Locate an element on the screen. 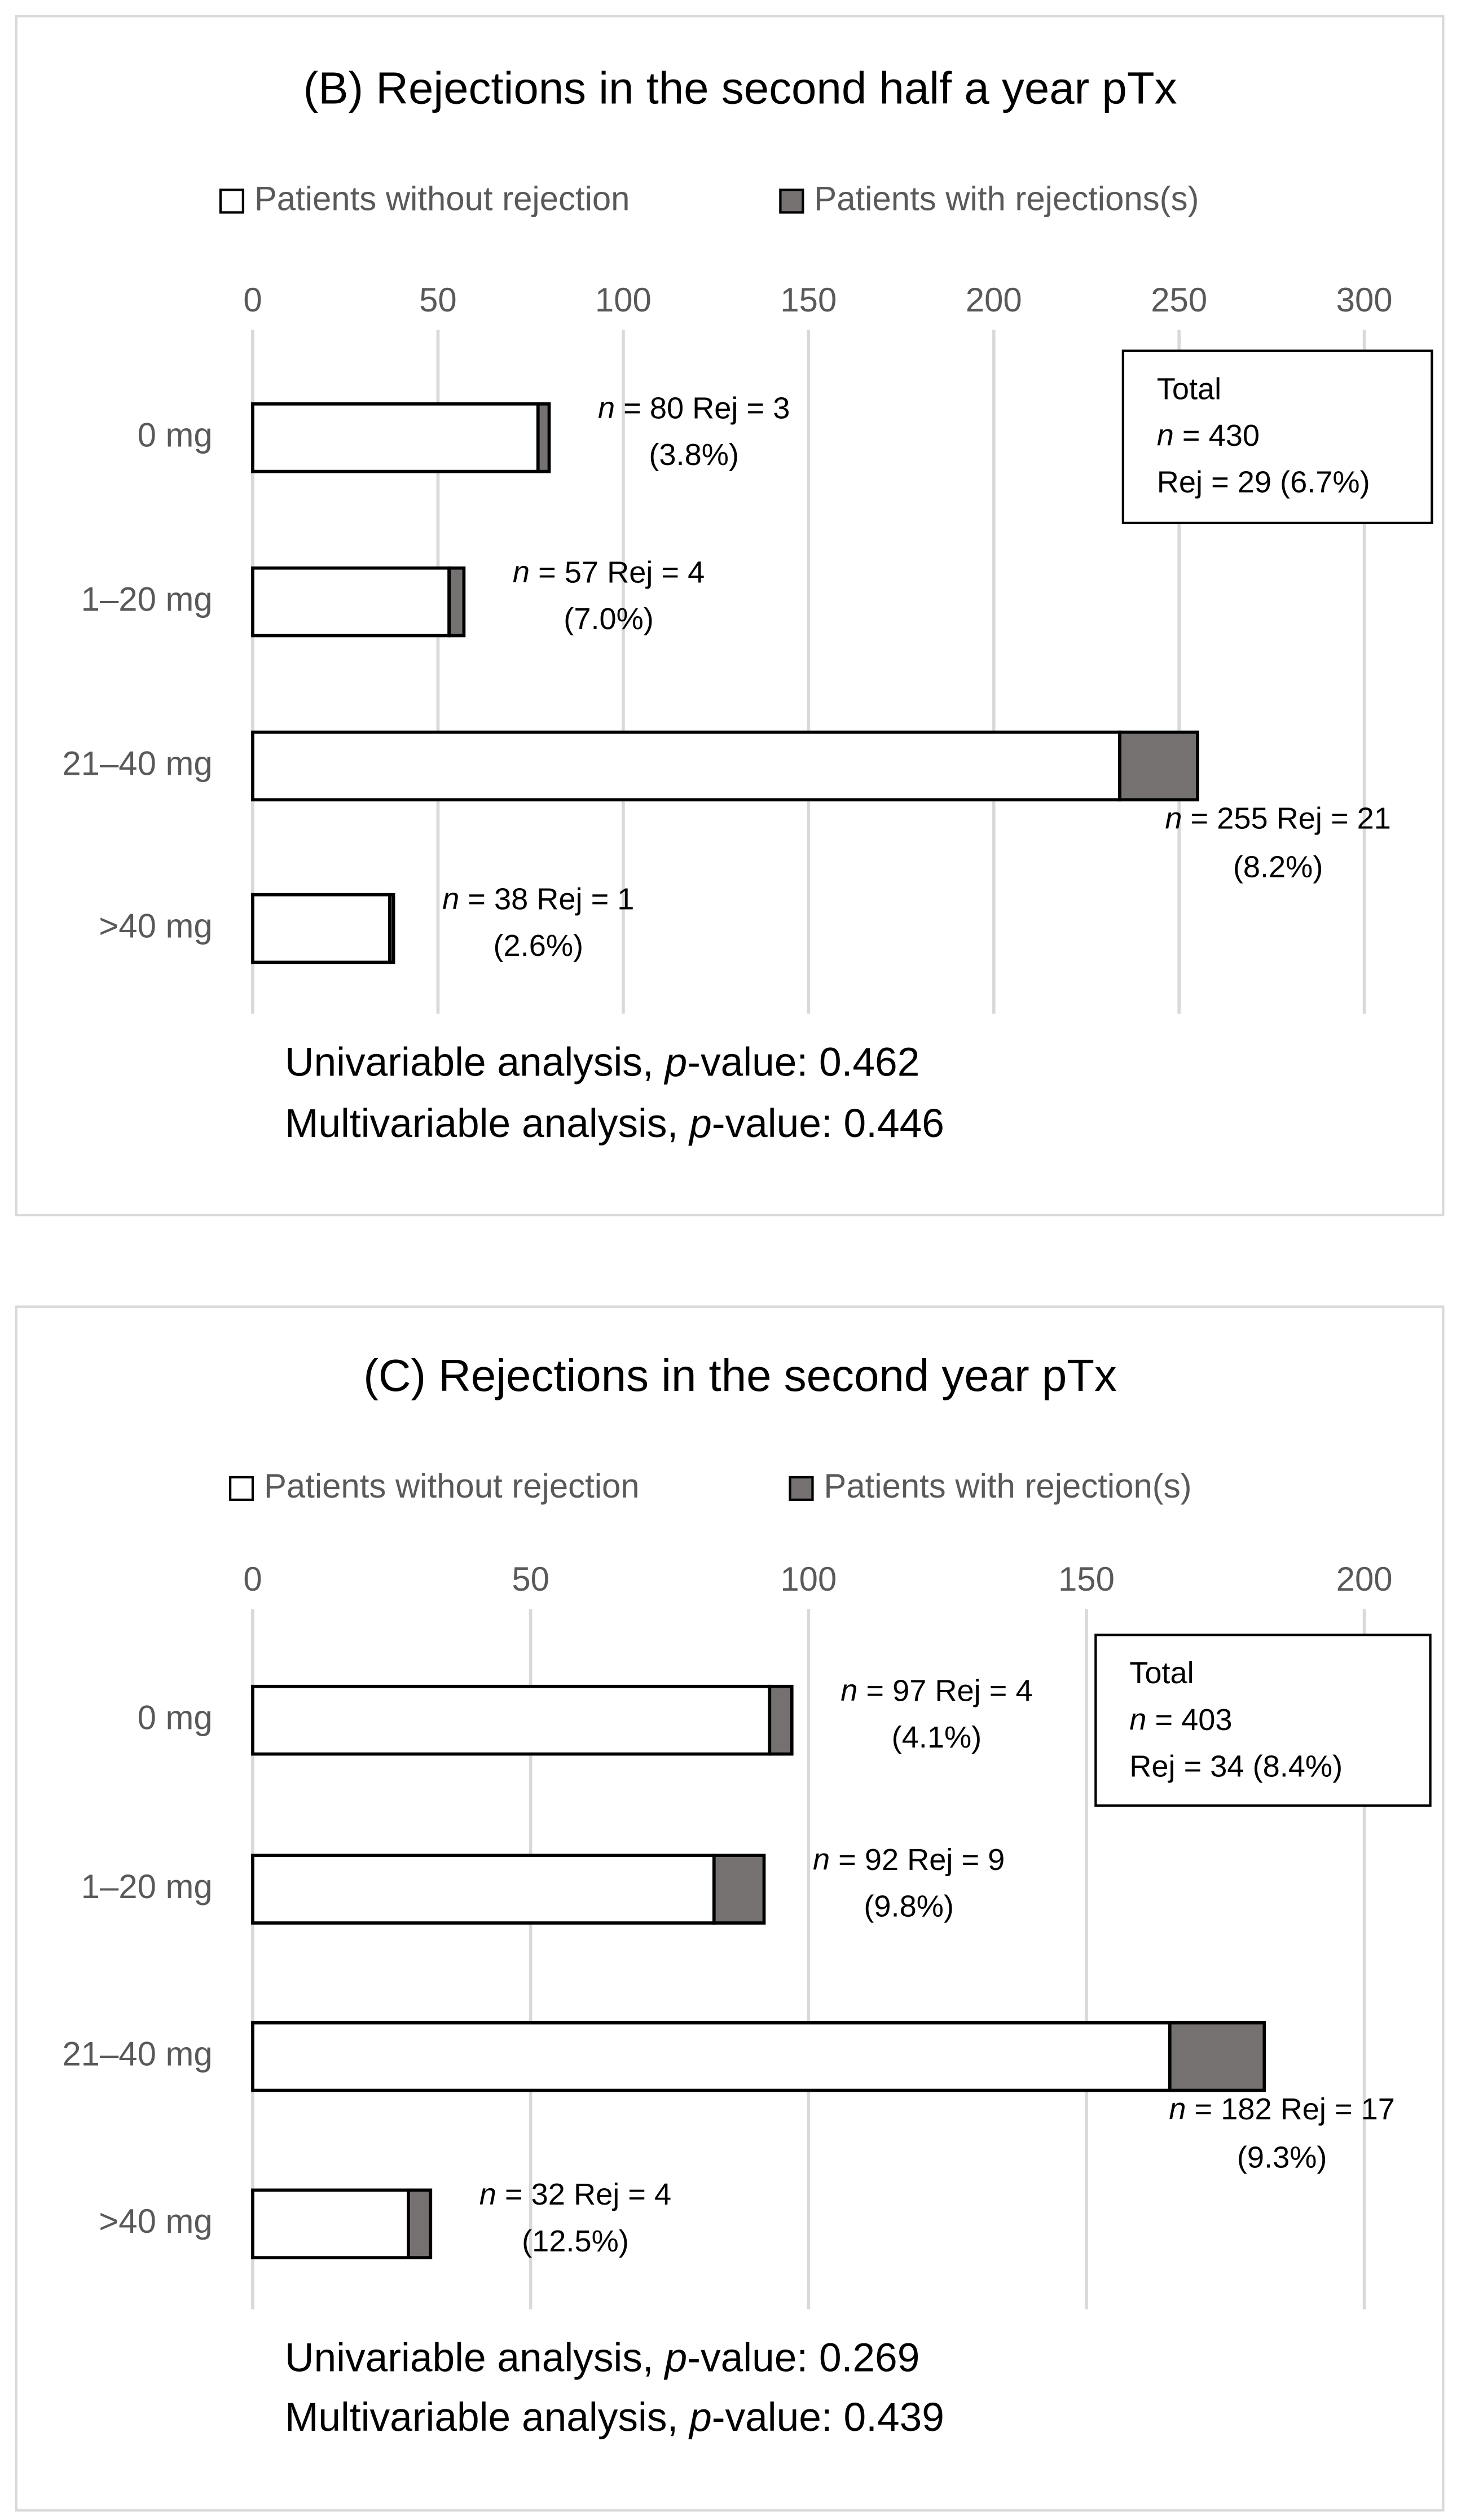  legend-label: Patients with rejections(s) is located at coordinates (1007, 198).